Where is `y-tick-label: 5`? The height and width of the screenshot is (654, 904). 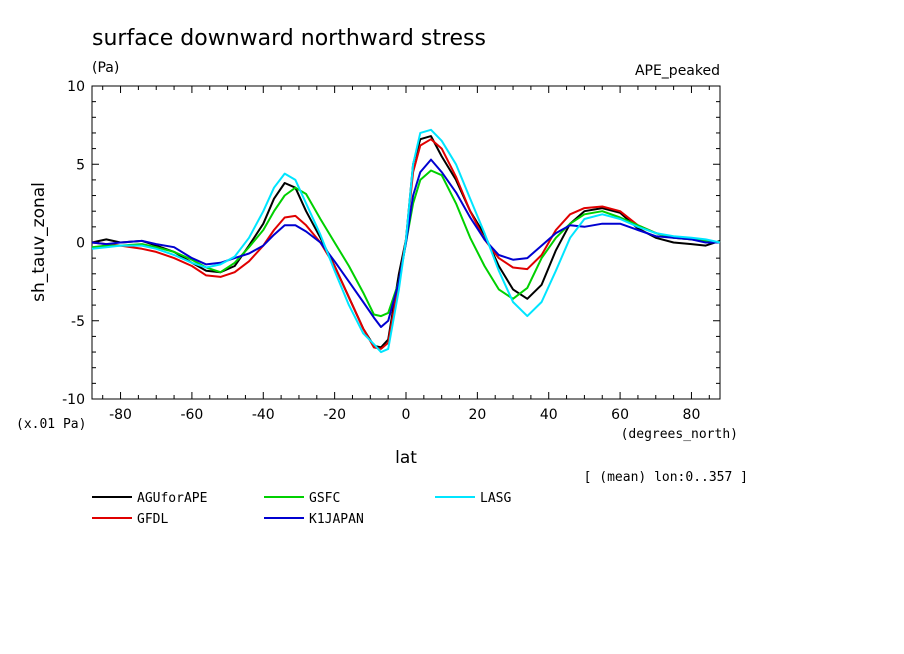 y-tick-label: 5 is located at coordinates (80, 165).